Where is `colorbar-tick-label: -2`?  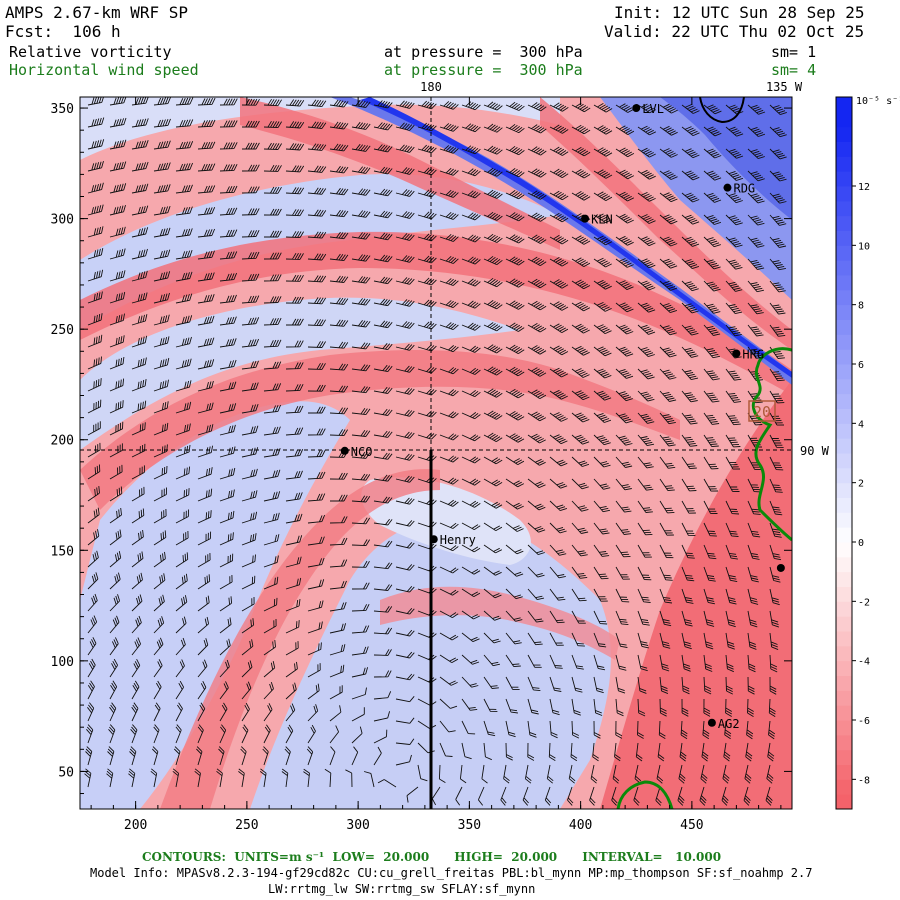 colorbar-tick-label: -2 is located at coordinates (864, 602).